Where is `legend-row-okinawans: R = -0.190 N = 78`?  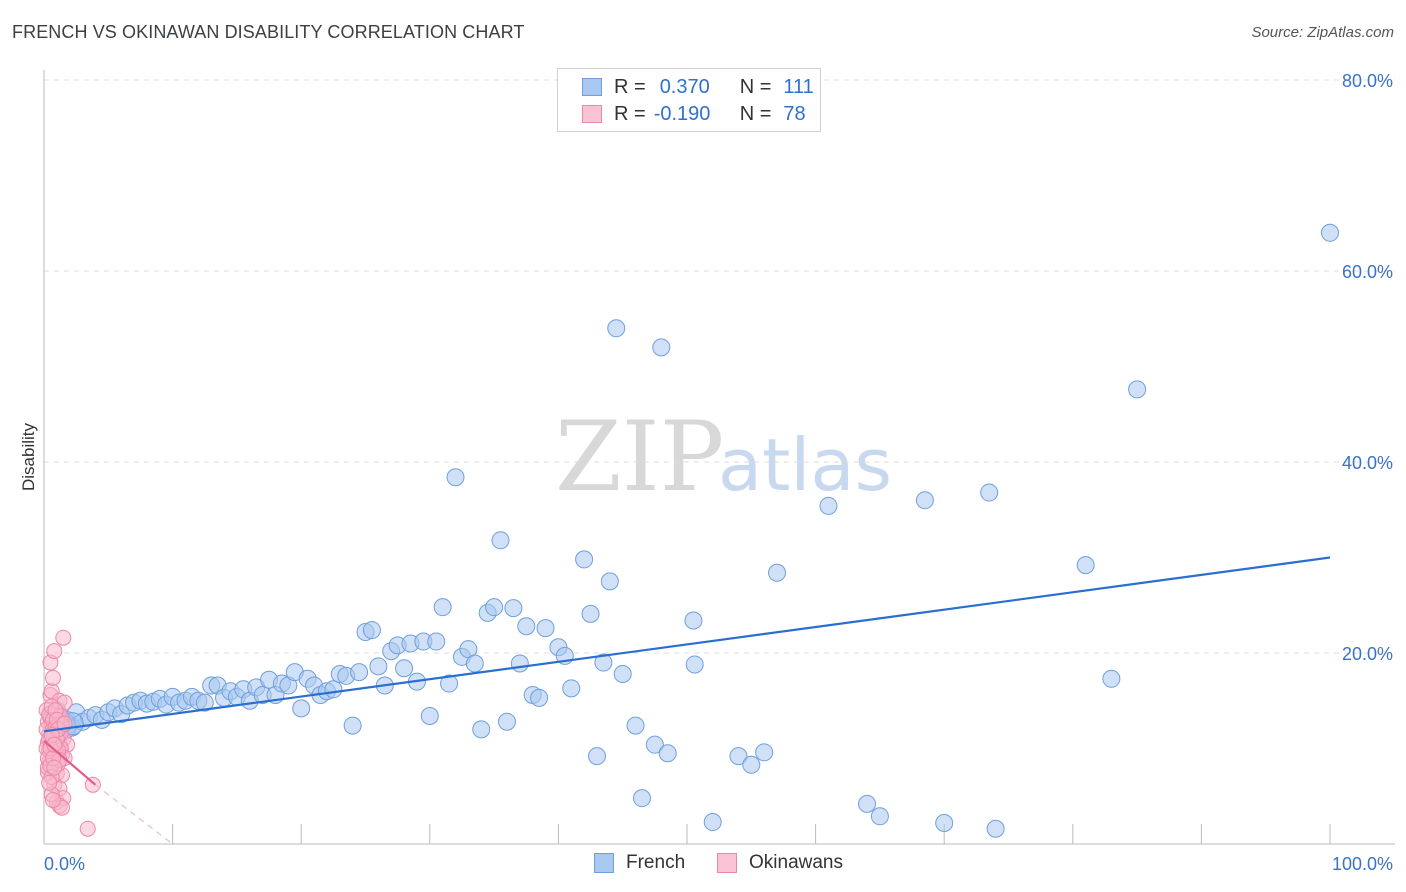
legend-row-okinawans: R = -0.190 N = 78 is located at coordinates (694, 114).